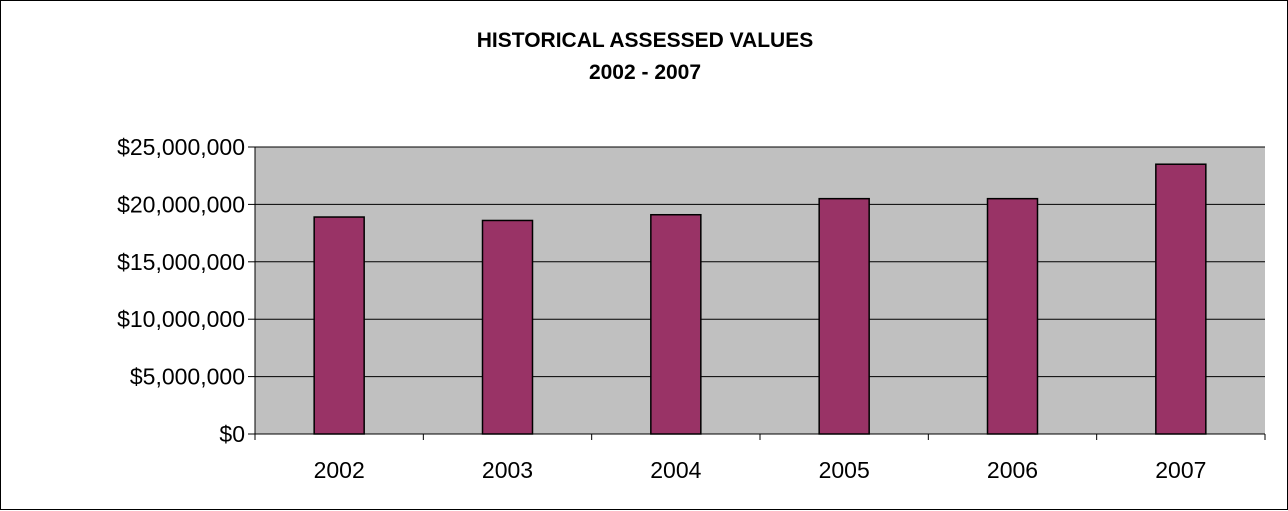 The height and width of the screenshot is (511, 1288). What do you see at coordinates (181, 319) in the screenshot?
I see `y-tick-label: $10,000,000` at bounding box center [181, 319].